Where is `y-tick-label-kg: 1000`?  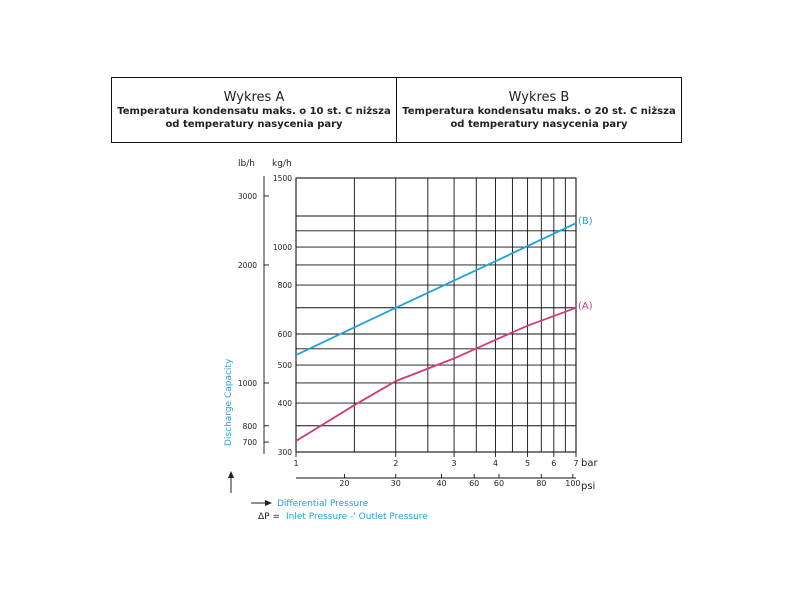 y-tick-label-kg: 1000 is located at coordinates (282, 247).